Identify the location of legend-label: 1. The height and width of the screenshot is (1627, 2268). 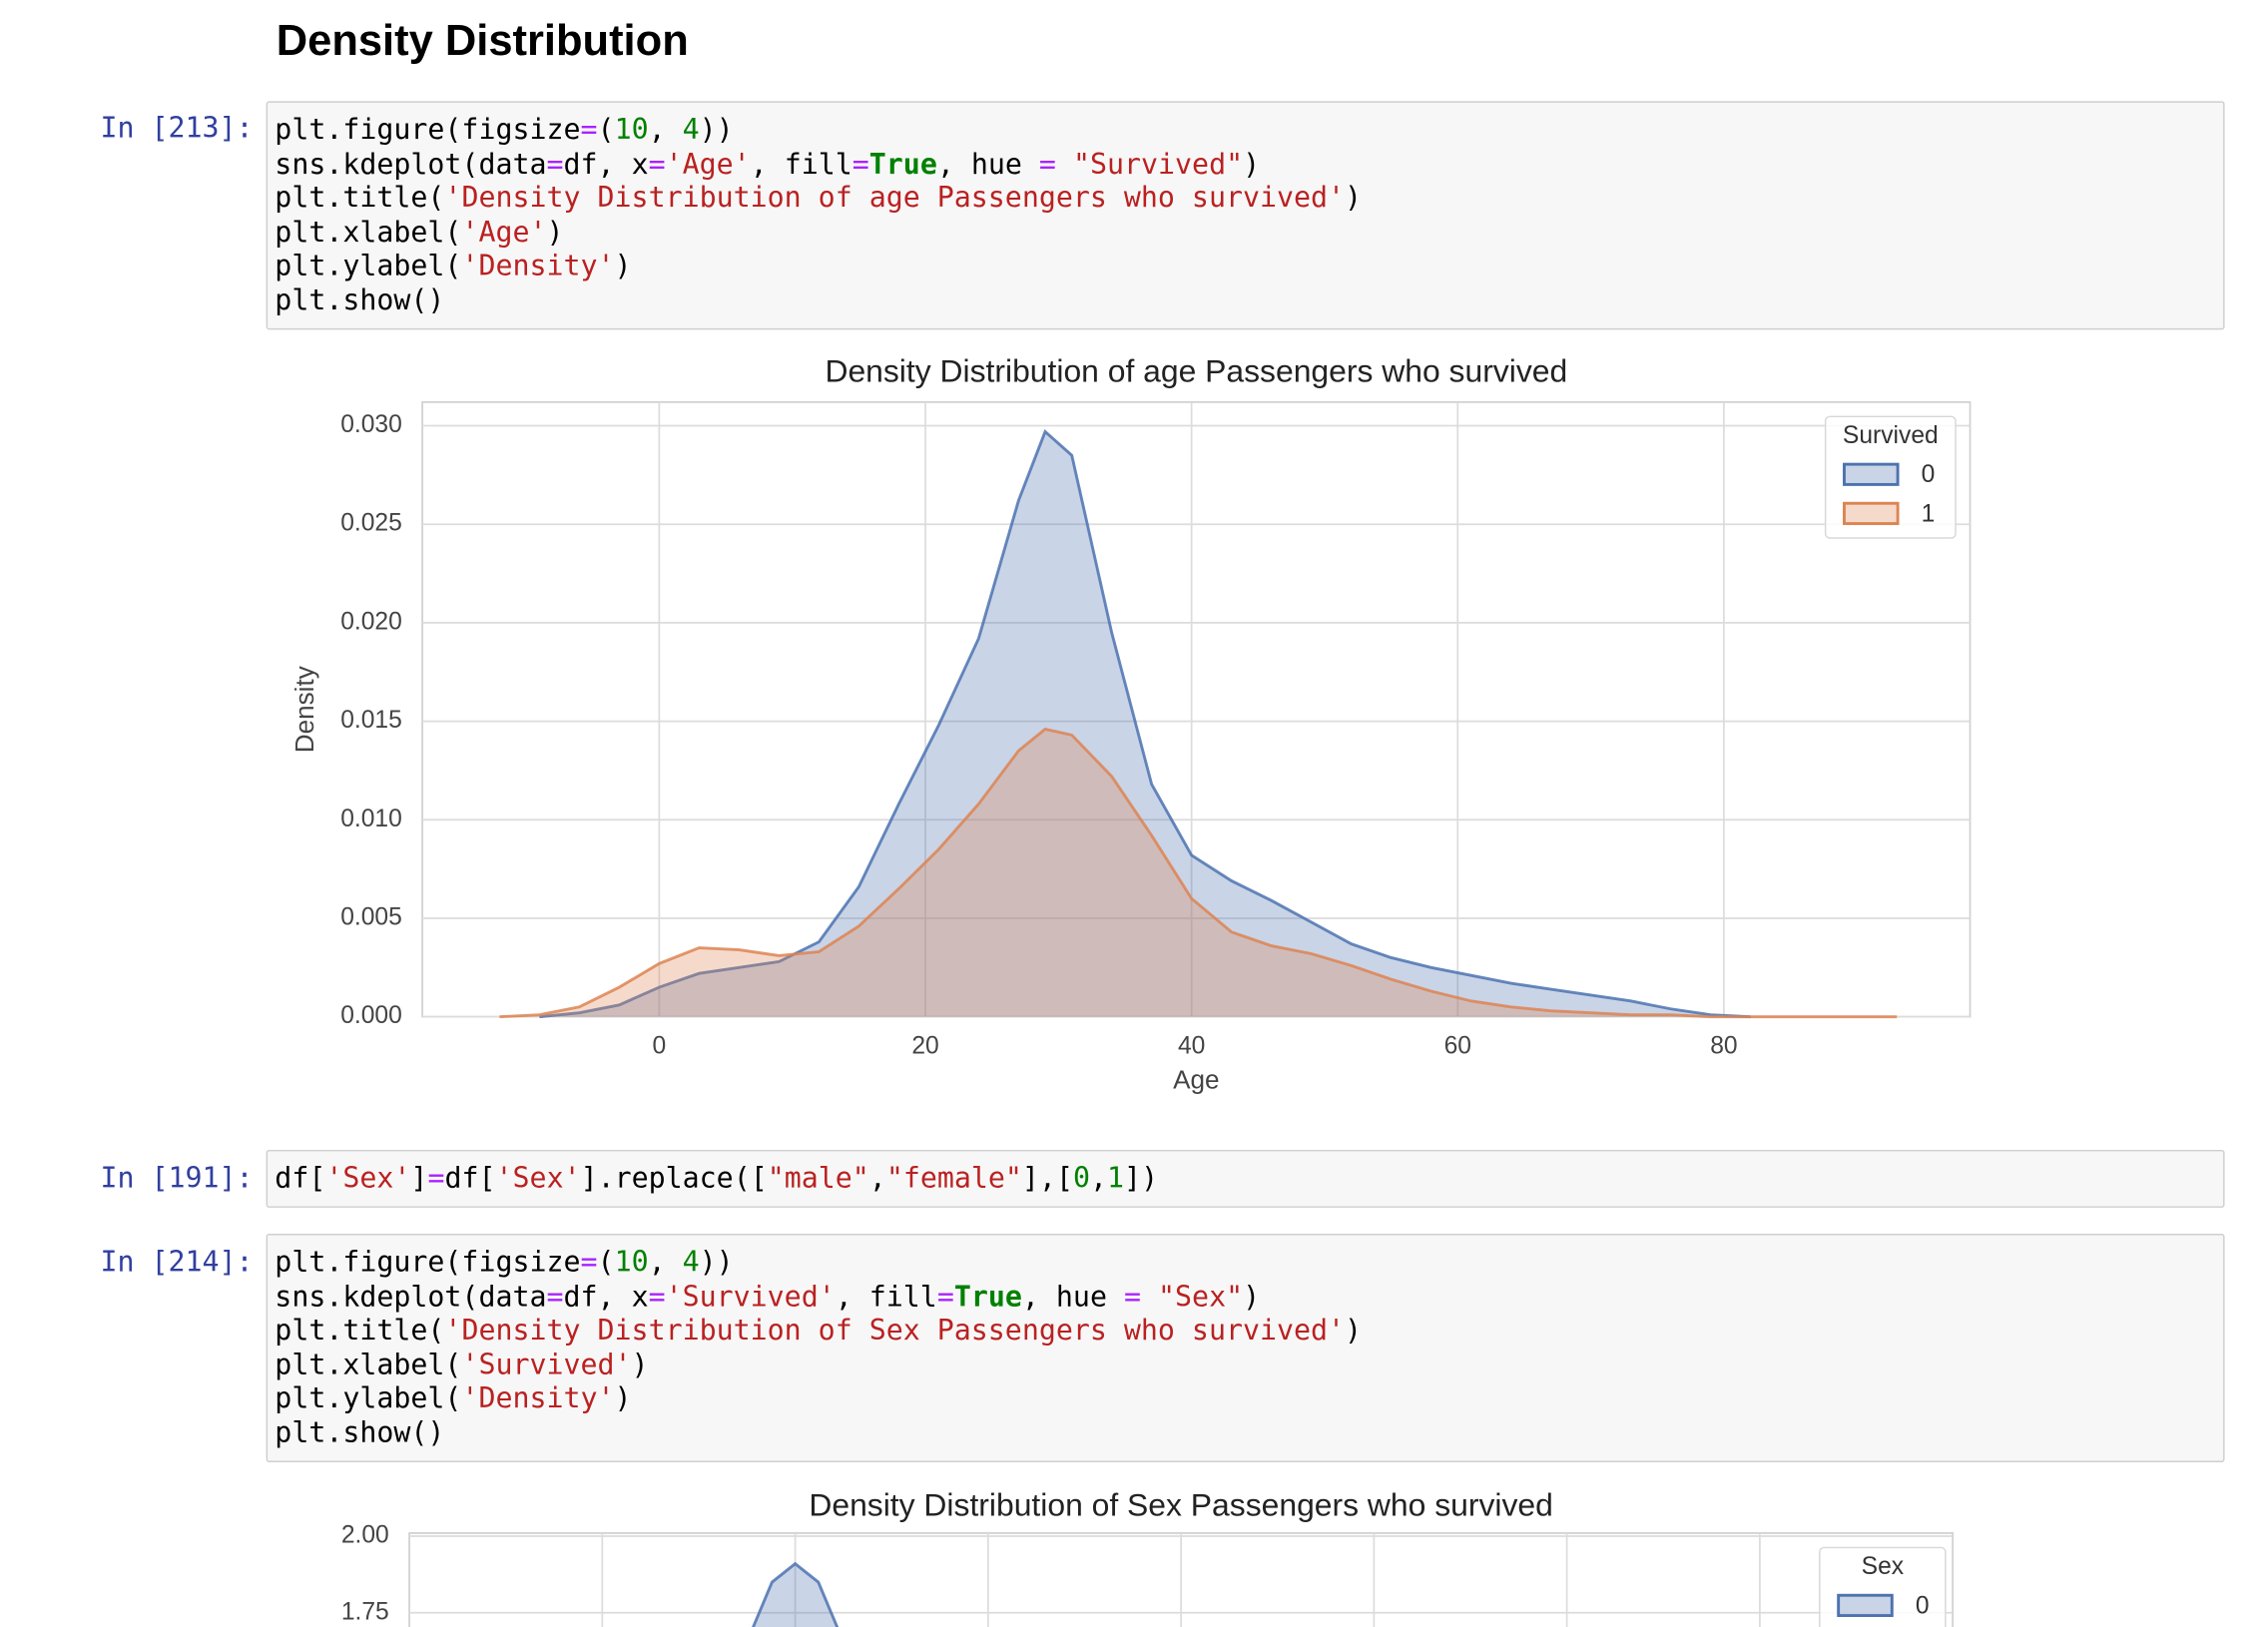
(1929, 513).